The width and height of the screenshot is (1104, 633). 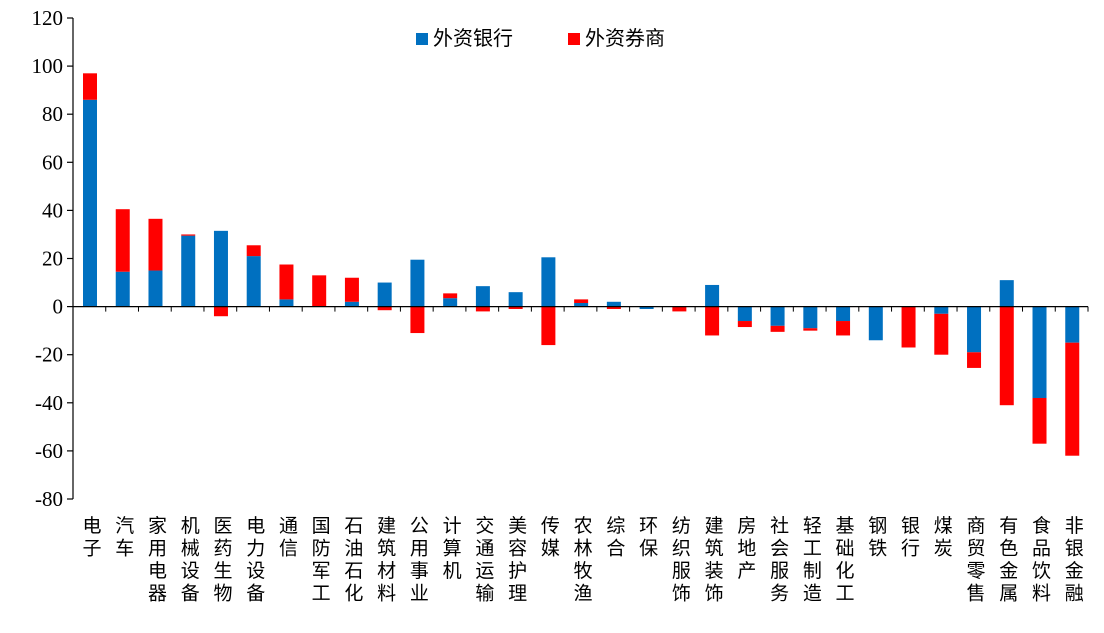 What do you see at coordinates (648, 537) in the screenshot?
I see `category-label: 环保` at bounding box center [648, 537].